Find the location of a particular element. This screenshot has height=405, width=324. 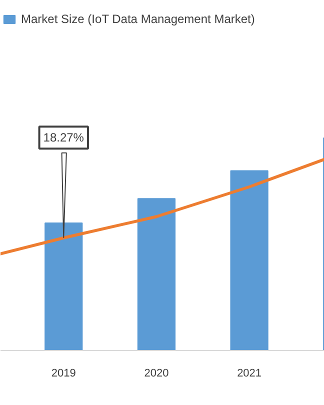

x-tick-label: 2021 is located at coordinates (249, 374).